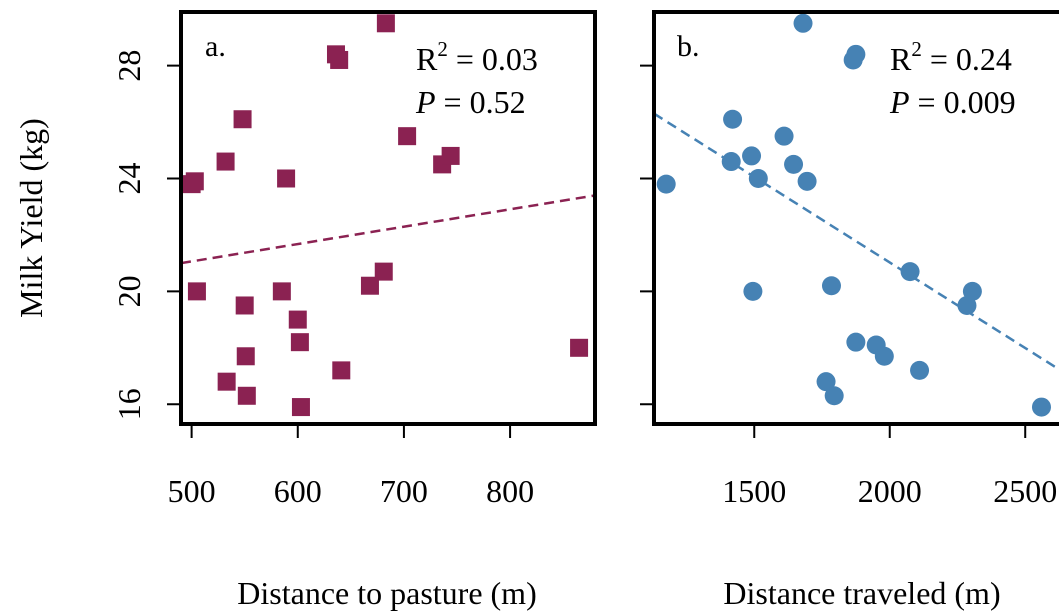 This screenshot has height=611, width=1059. What do you see at coordinates (129, 178) in the screenshot?
I see `y-tick-label: 24` at bounding box center [129, 178].